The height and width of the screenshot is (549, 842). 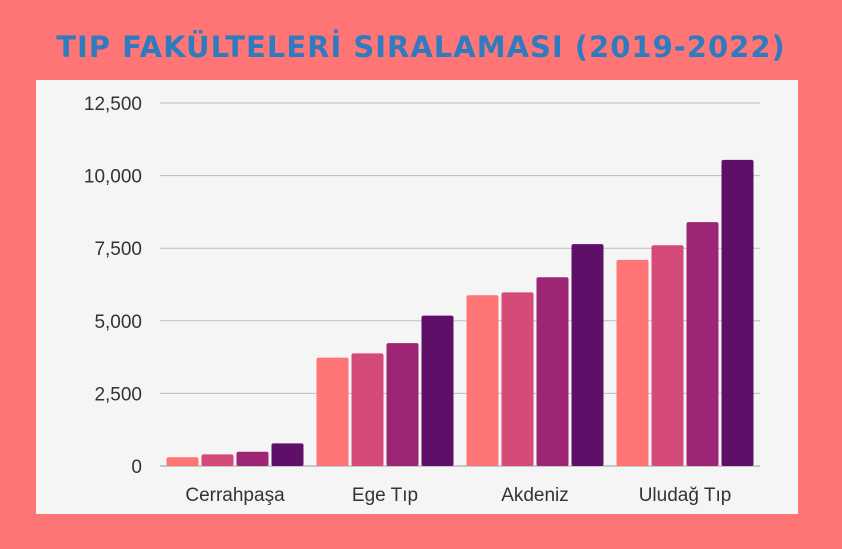 What do you see at coordinates (113, 177) in the screenshot?
I see `y-tick-label: 10,000` at bounding box center [113, 177].